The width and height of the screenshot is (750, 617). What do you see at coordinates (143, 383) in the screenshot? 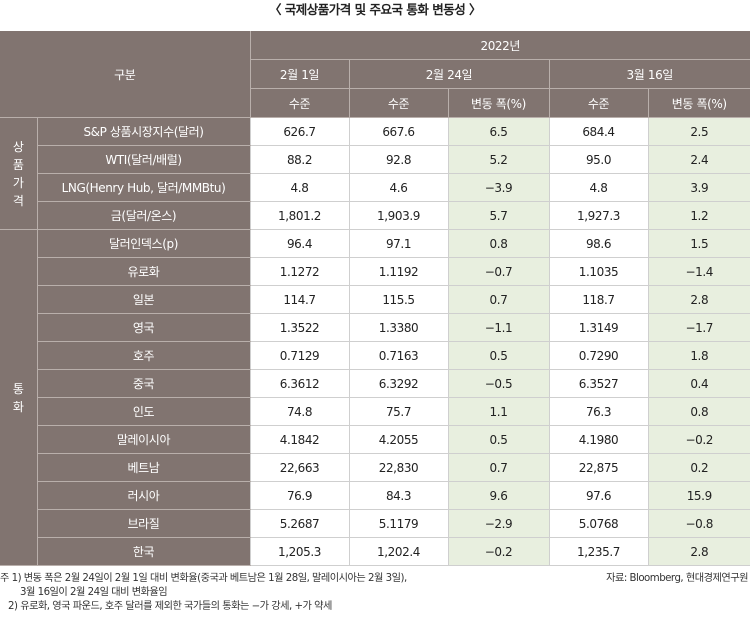
I see `item-name: 중국` at bounding box center [143, 383].